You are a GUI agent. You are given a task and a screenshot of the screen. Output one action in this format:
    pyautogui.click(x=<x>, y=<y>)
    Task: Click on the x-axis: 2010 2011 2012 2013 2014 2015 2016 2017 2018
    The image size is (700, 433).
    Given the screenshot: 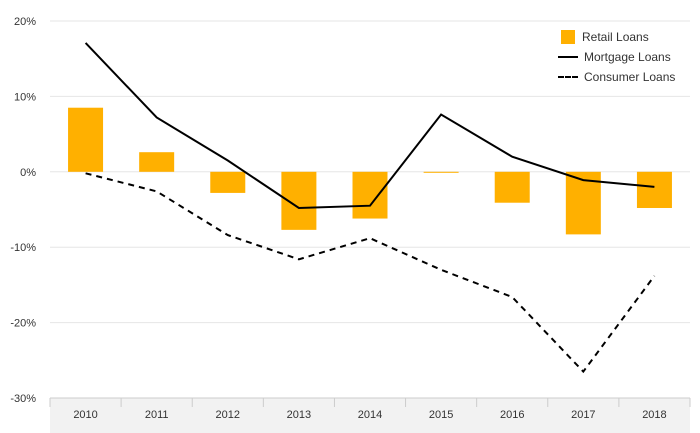 What is the action you would take?
    pyautogui.click(x=370, y=415)
    